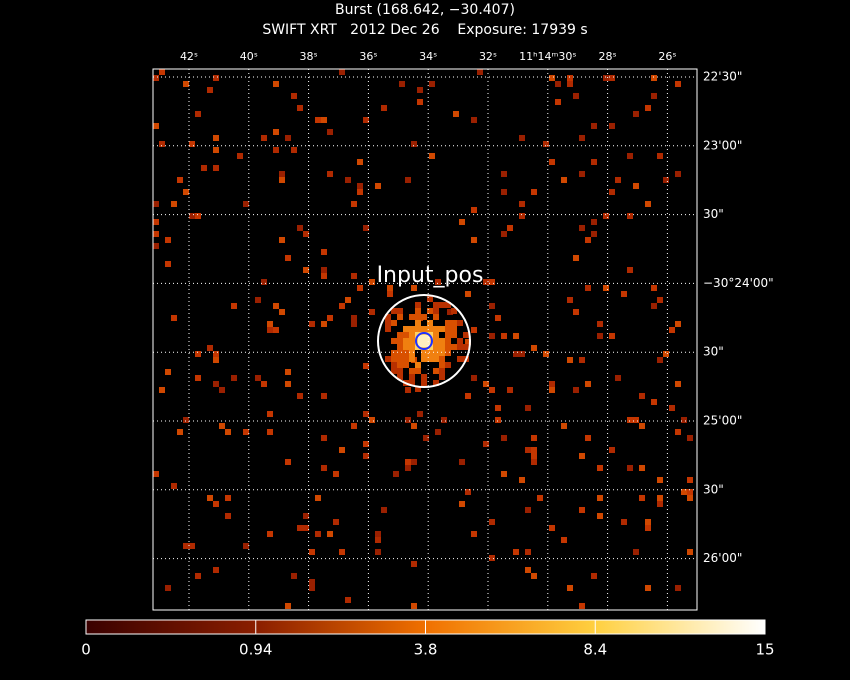 The width and height of the screenshot is (850, 680). I want to click on title: Burst (168.642, −30.407), so click(425, 10).